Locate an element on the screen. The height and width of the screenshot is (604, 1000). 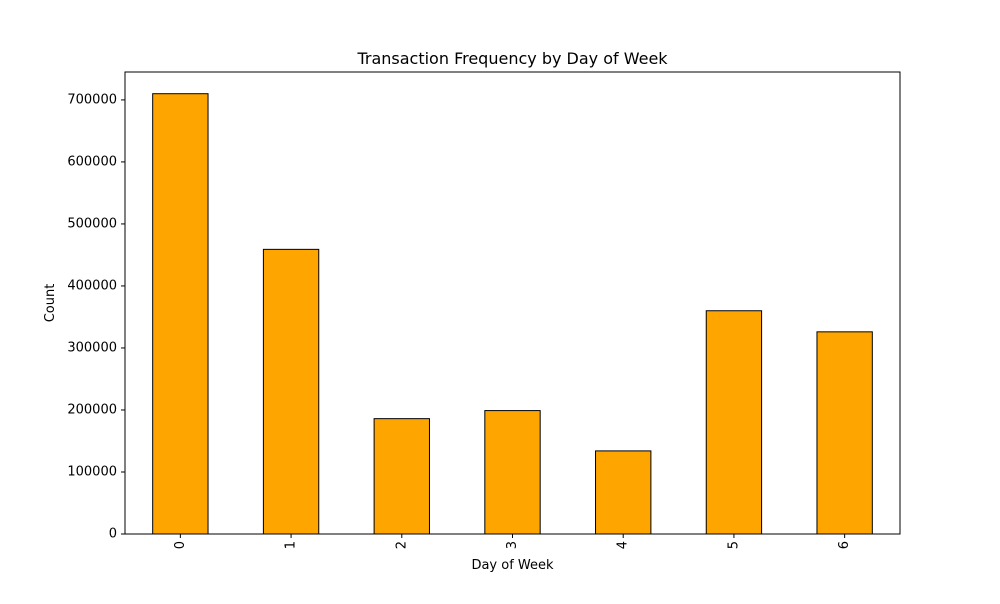
x-tick-label: 3 is located at coordinates (512, 545).